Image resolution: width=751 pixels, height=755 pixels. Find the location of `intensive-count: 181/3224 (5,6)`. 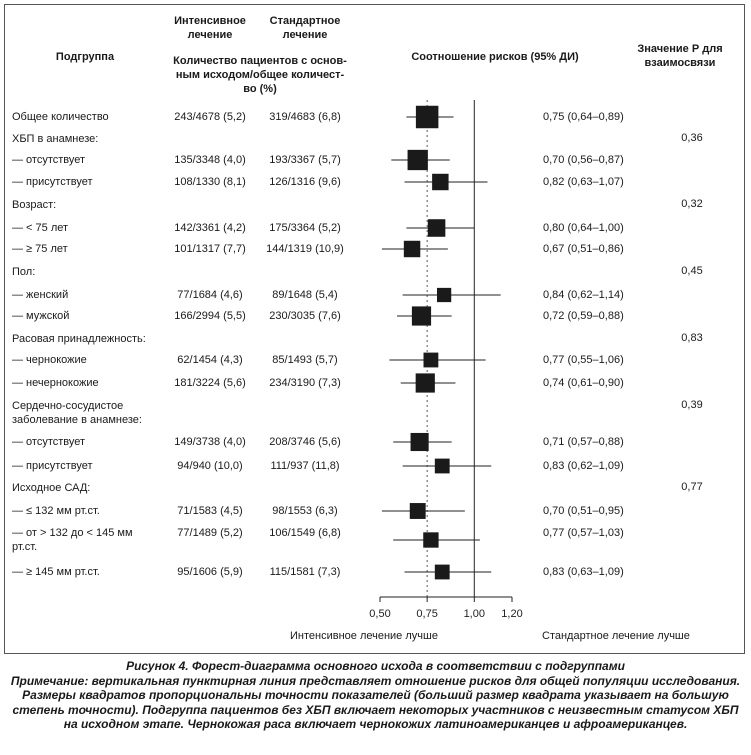

intensive-count: 181/3224 (5,6) is located at coordinates (210, 383).